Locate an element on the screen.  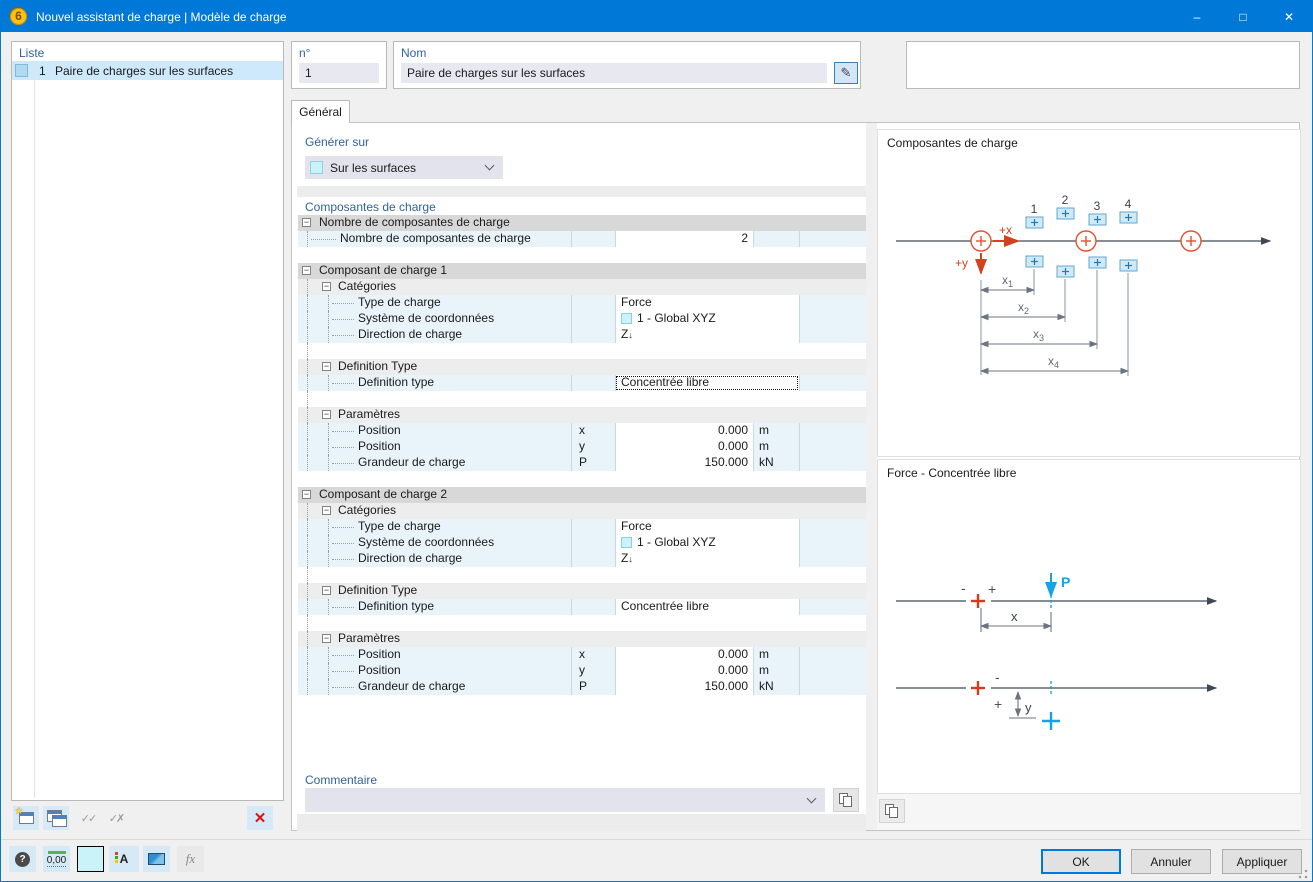
resize-grip is located at coordinates (1303, 874).